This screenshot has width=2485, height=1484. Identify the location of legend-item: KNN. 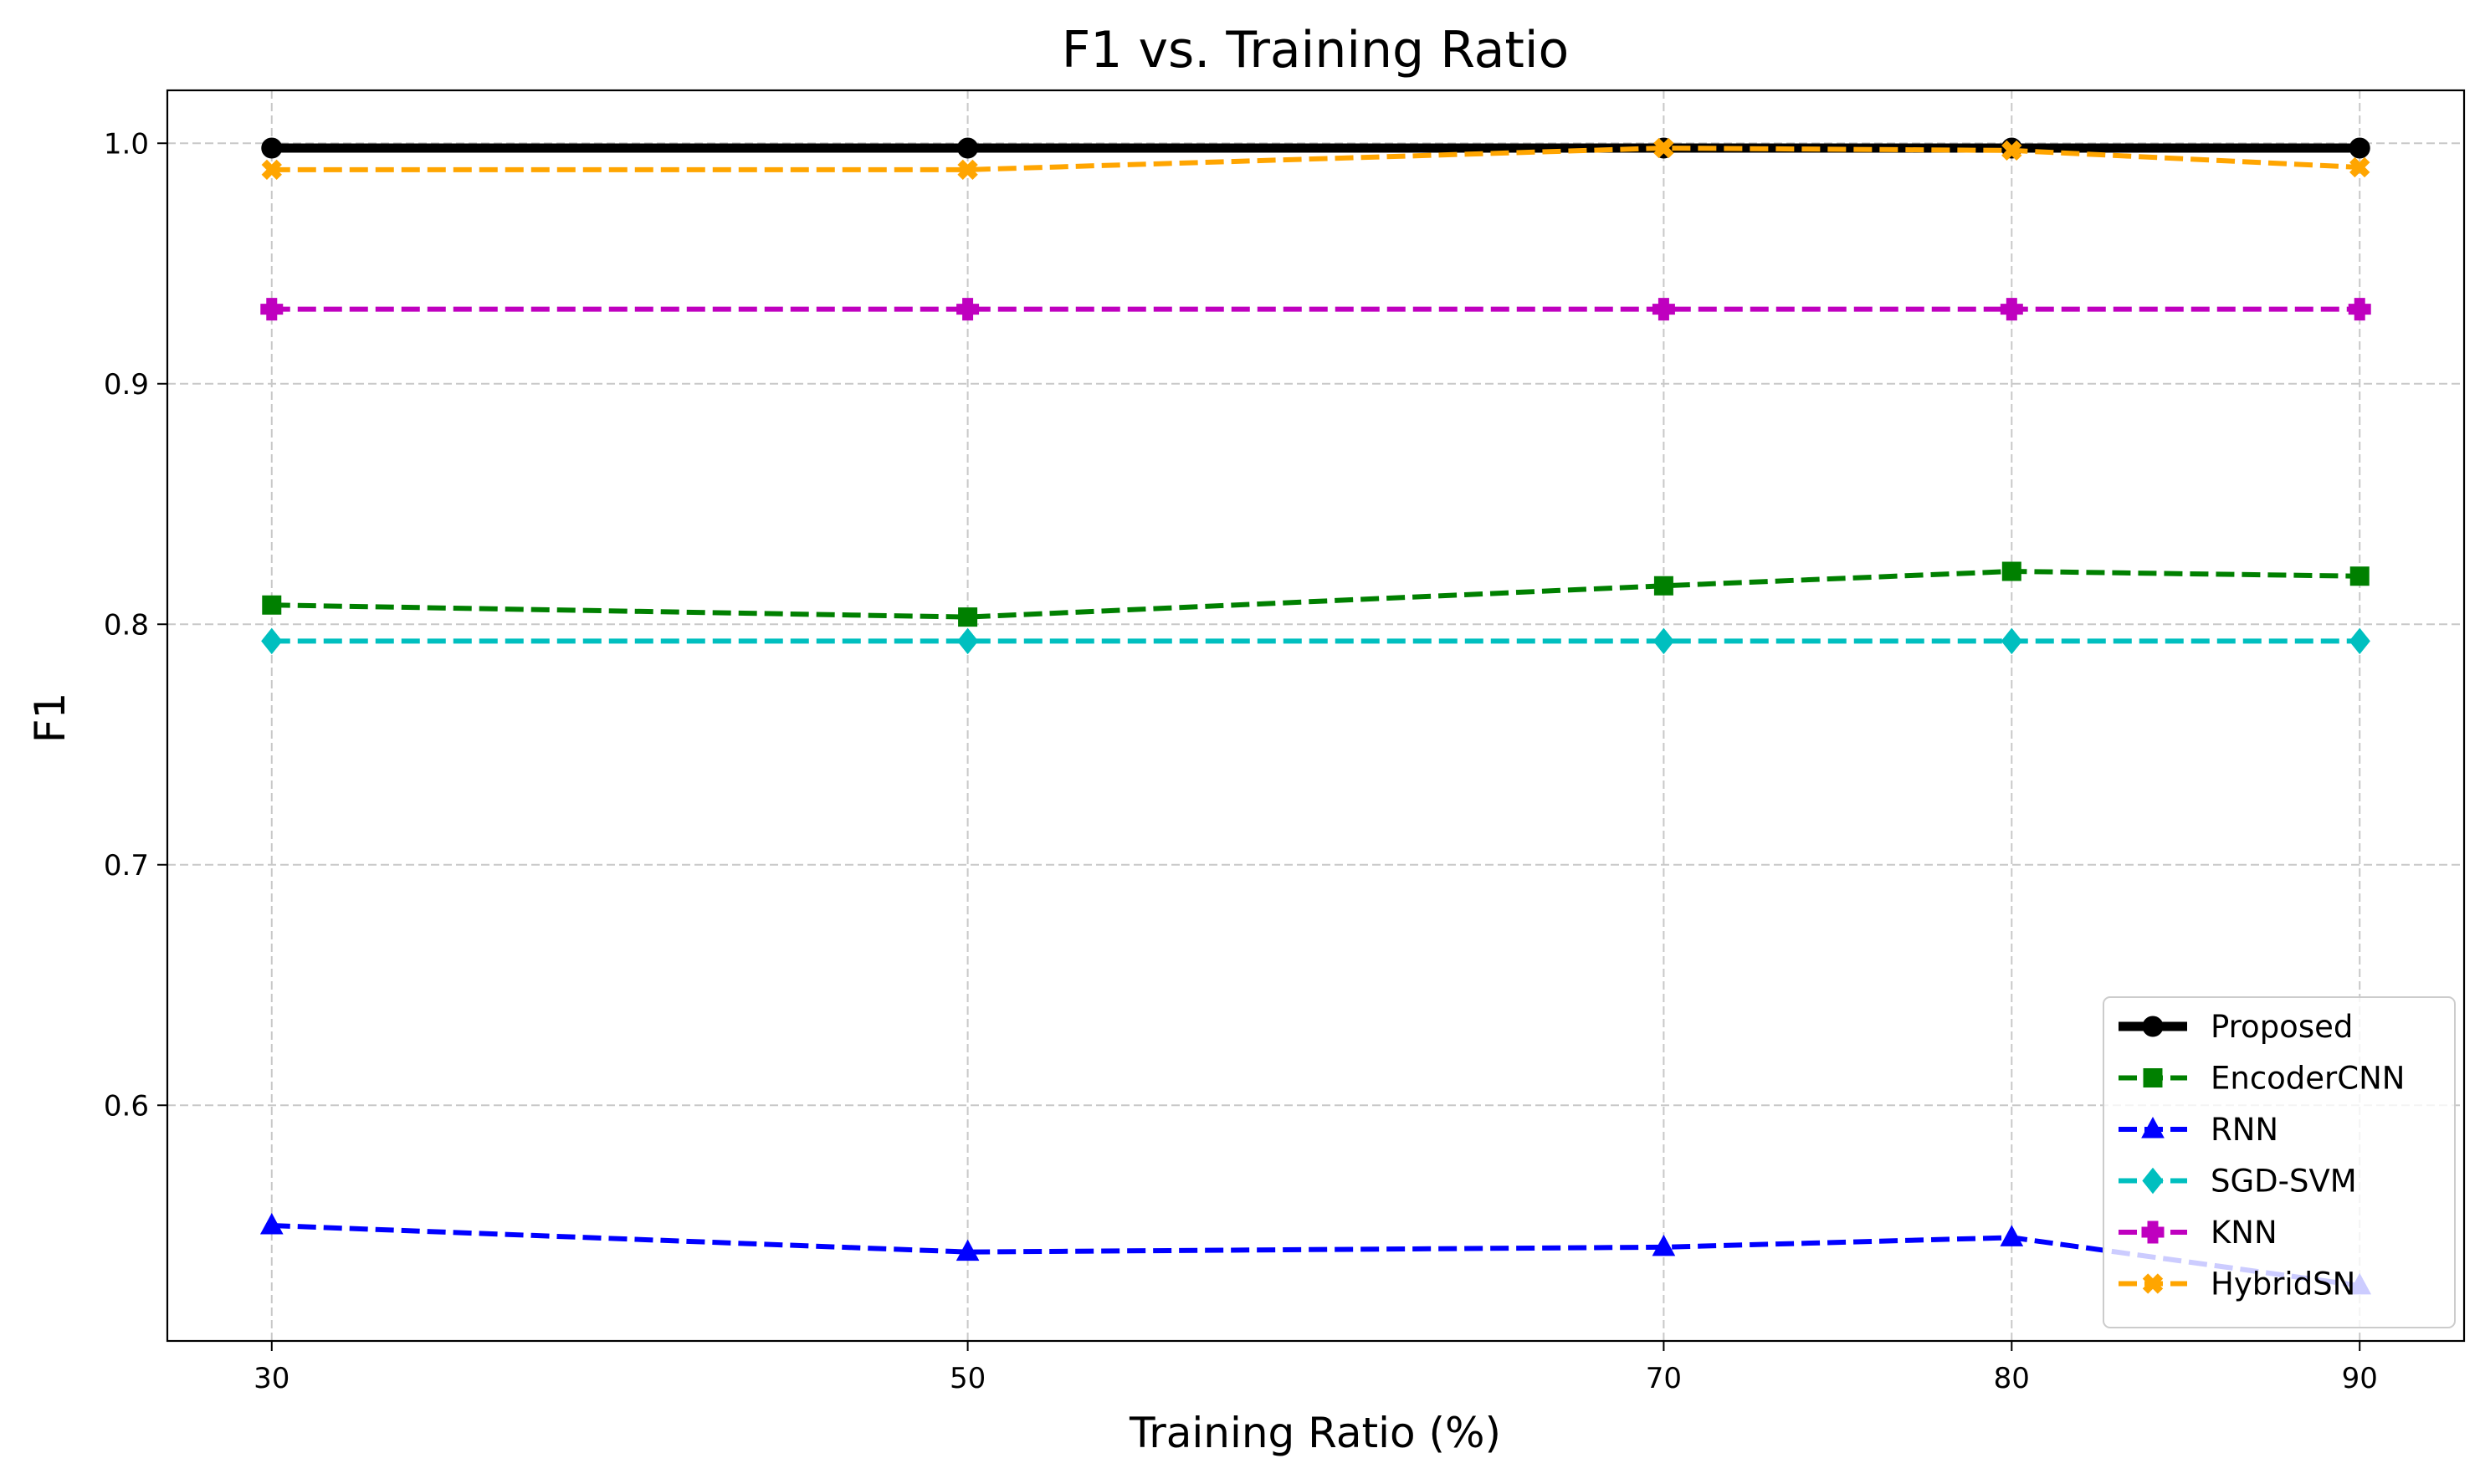
(2198, 1233).